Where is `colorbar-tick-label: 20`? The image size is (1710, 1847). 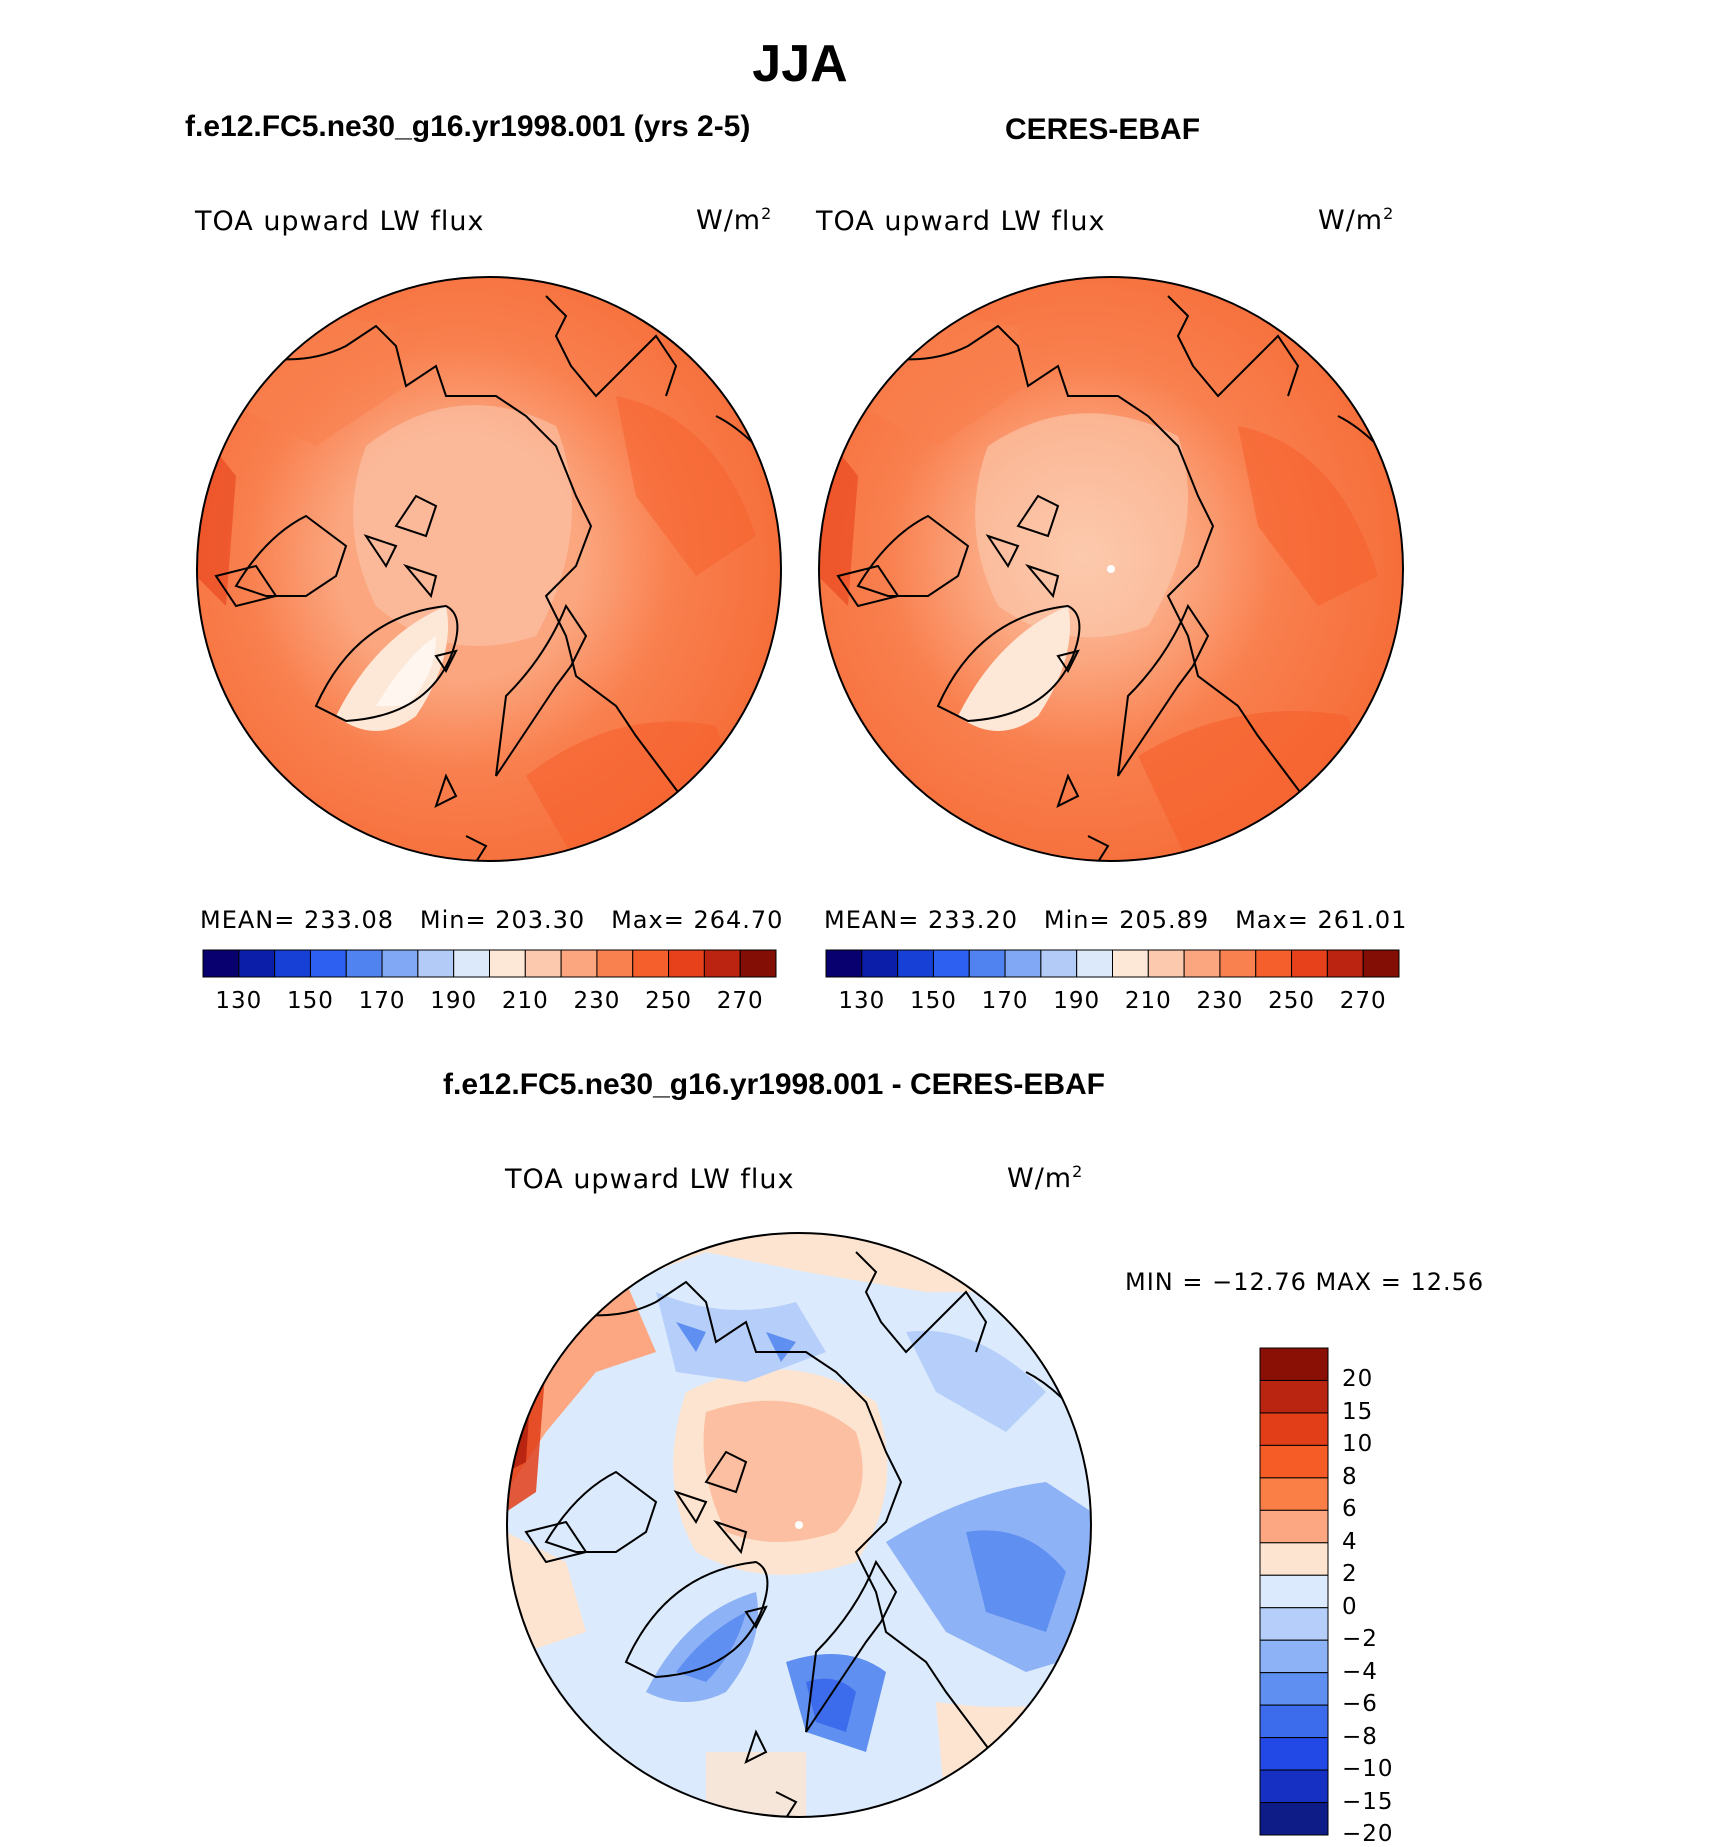
colorbar-tick-label: 20 is located at coordinates (1358, 1379).